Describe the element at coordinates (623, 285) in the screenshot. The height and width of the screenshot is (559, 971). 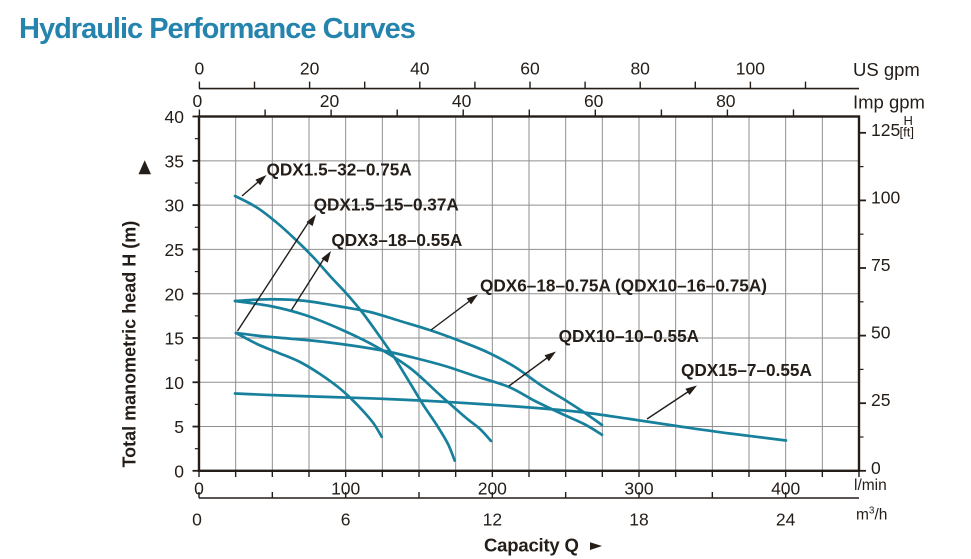
I see `svg-text: QDX6–18–0.75A (QDX10–16–0.75A)` at that location.